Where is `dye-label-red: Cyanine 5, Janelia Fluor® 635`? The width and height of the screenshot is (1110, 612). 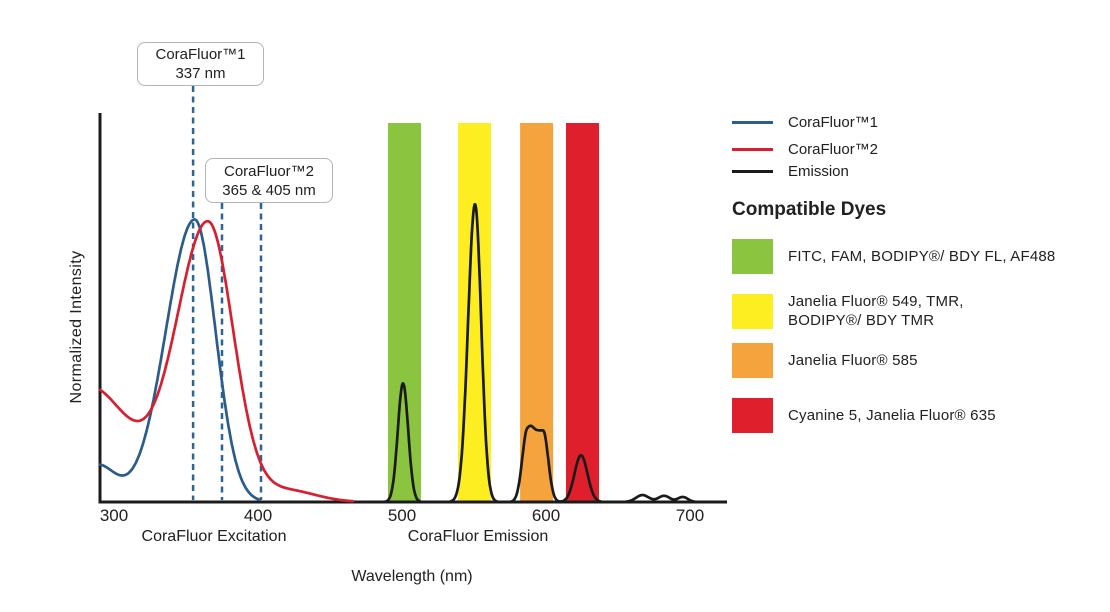
dye-label-red: Cyanine 5, Janelia Fluor® 635 is located at coordinates (892, 415).